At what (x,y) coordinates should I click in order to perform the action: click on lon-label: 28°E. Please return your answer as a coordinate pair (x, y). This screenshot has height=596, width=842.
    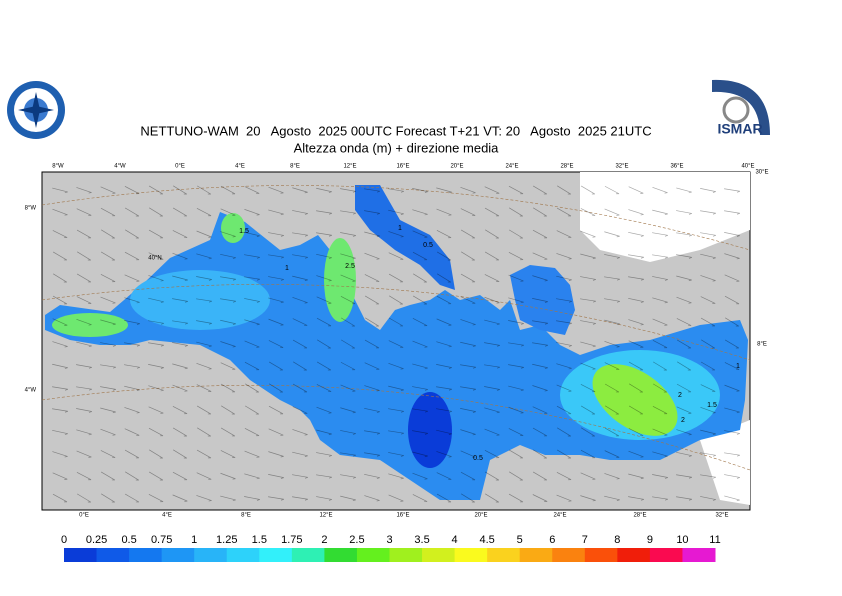
    Looking at the image, I should click on (639, 516).